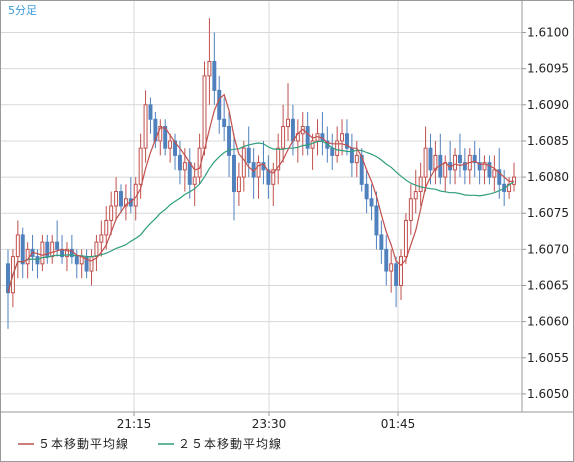  What do you see at coordinates (548, 105) in the screenshot?
I see `y-tick-label: 1.6090` at bounding box center [548, 105].